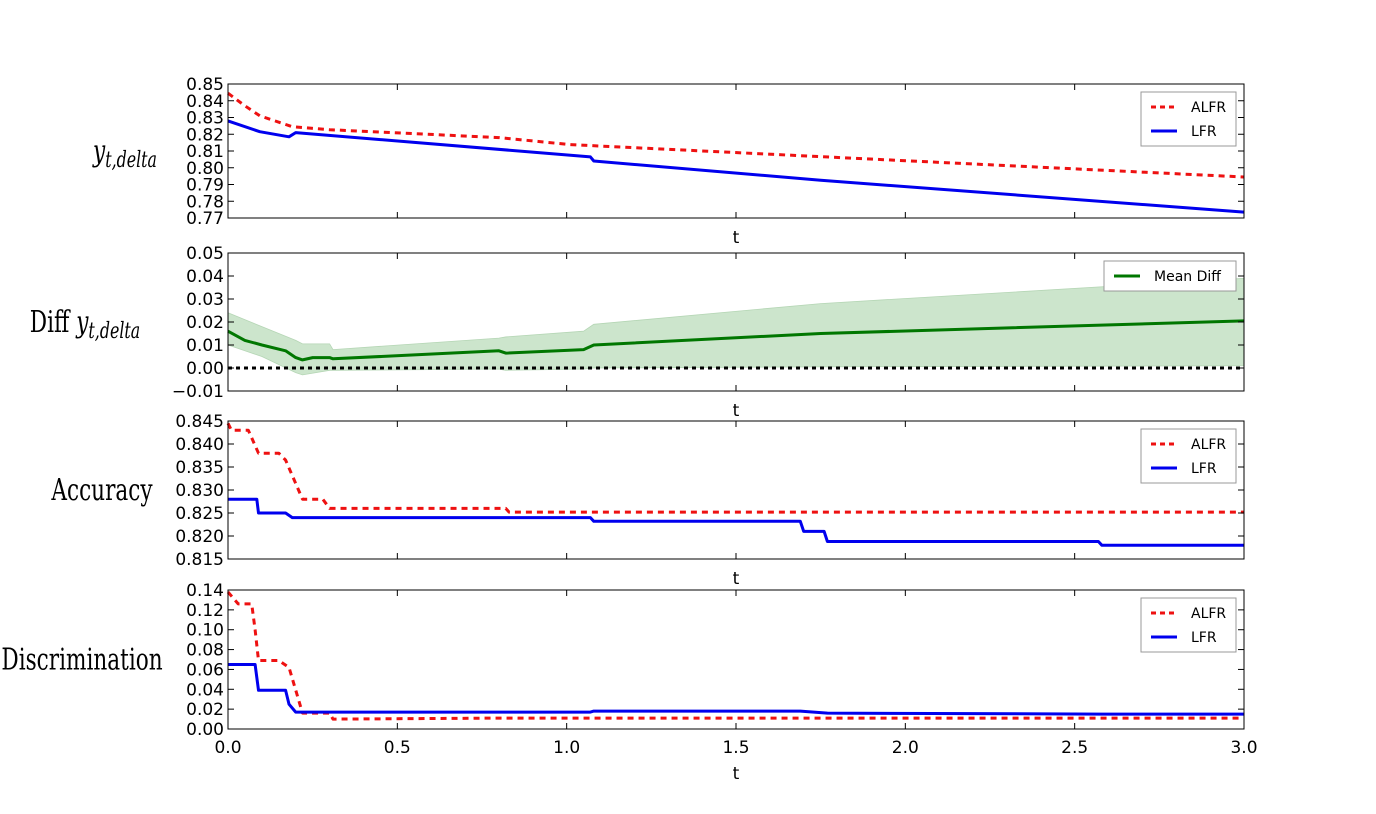 The image size is (1376, 814). Describe the element at coordinates (81, 660) in the screenshot. I see `y-axis-label: Discrimination` at that location.